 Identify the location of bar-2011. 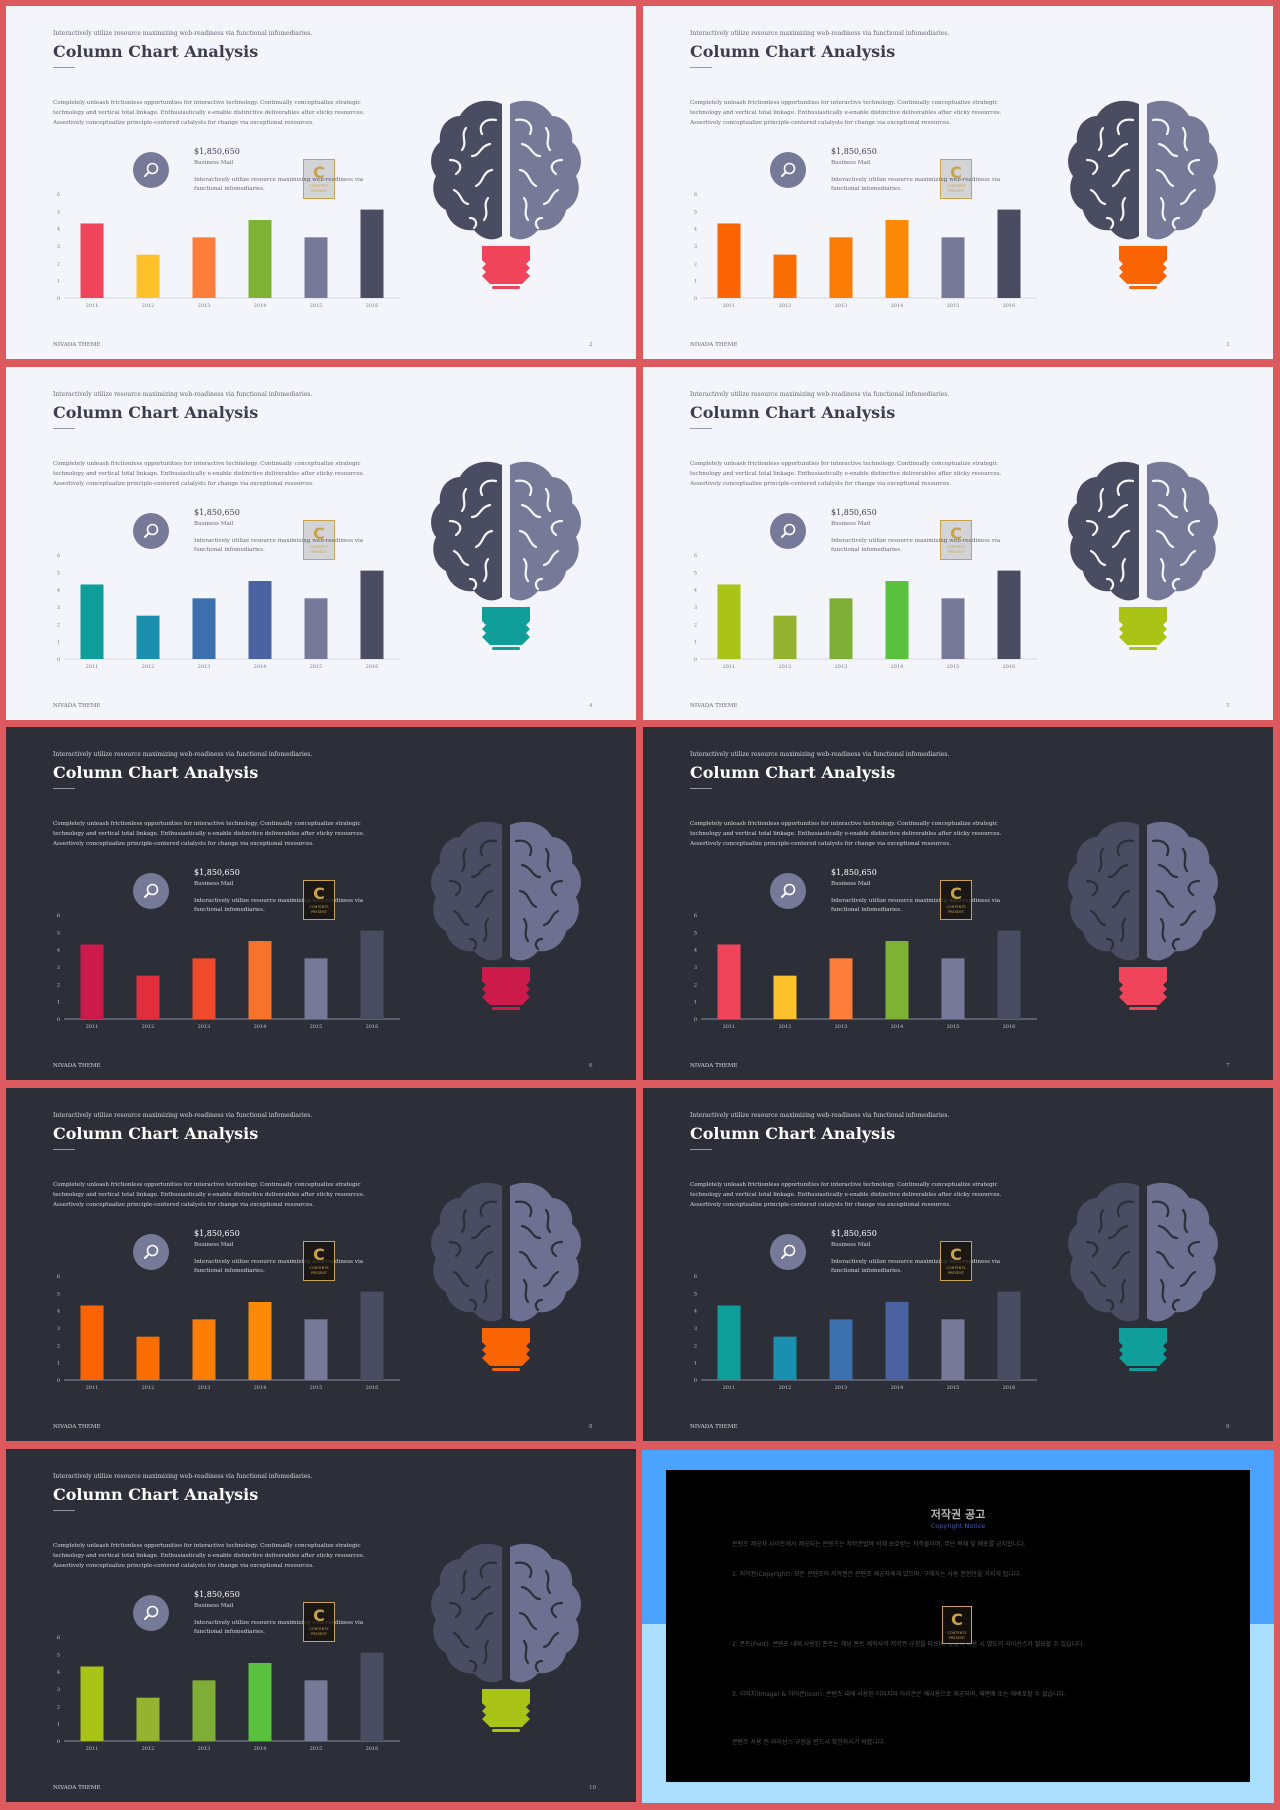
(729, 260).